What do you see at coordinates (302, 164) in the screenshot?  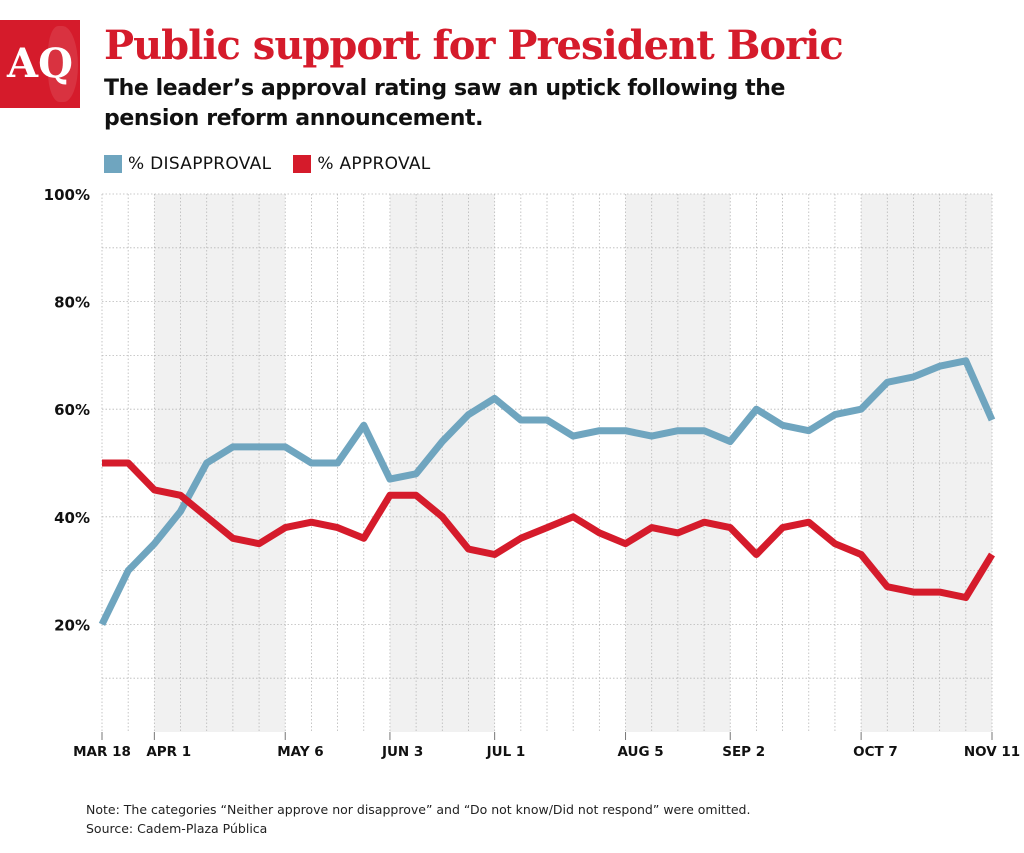 I see `legend-swatch-approval` at bounding box center [302, 164].